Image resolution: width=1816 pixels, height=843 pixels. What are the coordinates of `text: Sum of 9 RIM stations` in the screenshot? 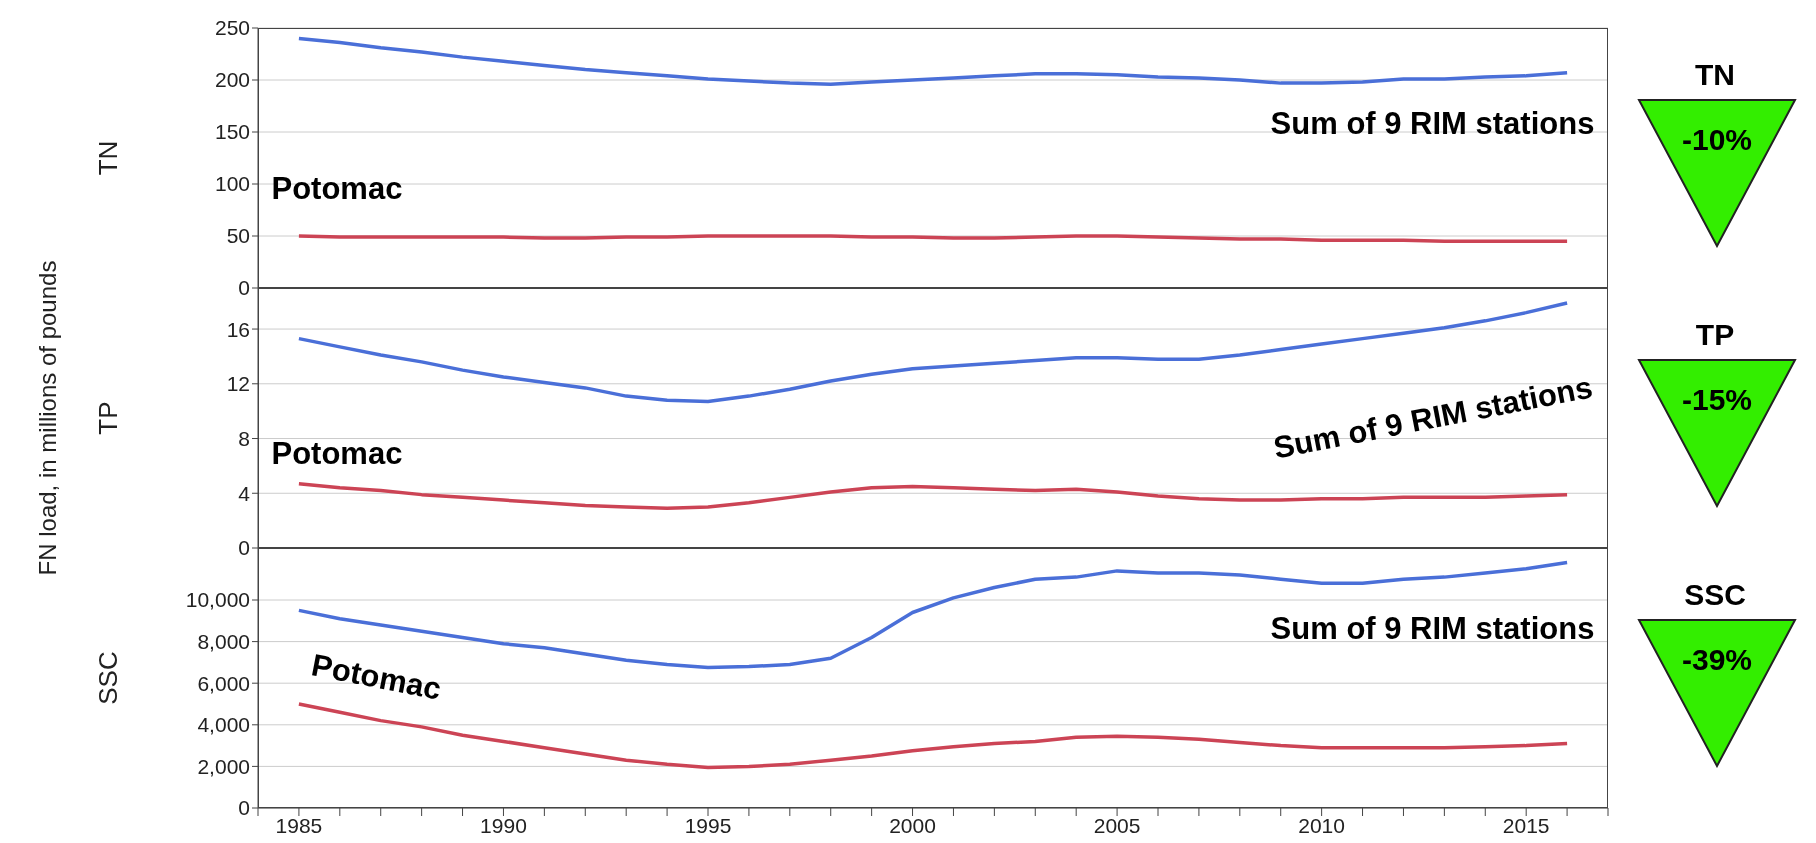 It's located at (1432, 418).